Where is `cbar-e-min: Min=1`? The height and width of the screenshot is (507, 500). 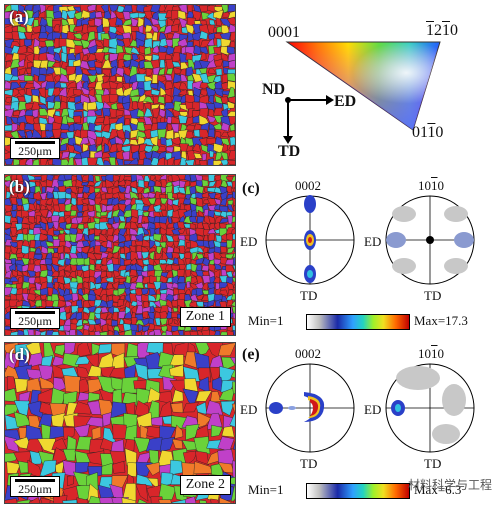 cbar-e-min: Min=1 is located at coordinates (266, 489).